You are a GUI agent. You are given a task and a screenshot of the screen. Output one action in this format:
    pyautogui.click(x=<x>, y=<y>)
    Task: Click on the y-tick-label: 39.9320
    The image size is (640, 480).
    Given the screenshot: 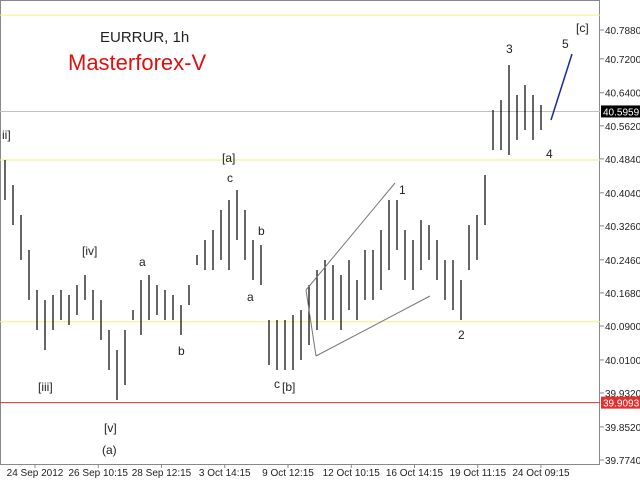 What is the action you would take?
    pyautogui.click(x=622, y=394)
    